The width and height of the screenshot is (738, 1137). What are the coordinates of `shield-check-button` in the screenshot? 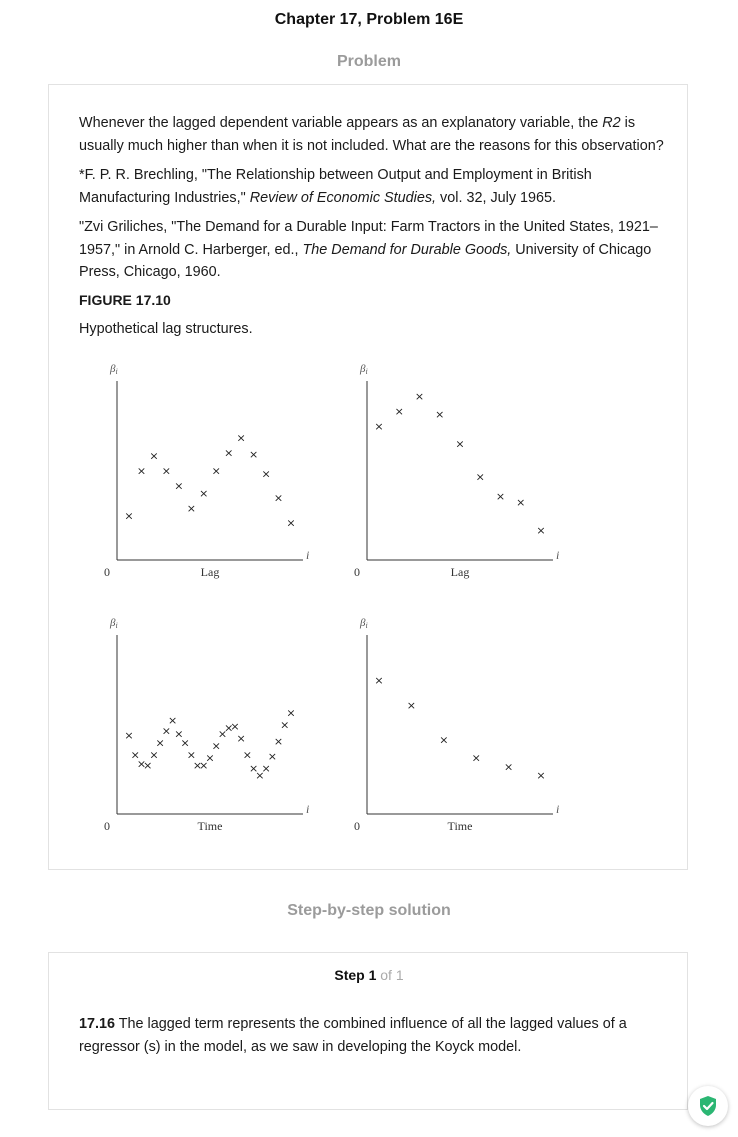 It's located at (708, 1106).